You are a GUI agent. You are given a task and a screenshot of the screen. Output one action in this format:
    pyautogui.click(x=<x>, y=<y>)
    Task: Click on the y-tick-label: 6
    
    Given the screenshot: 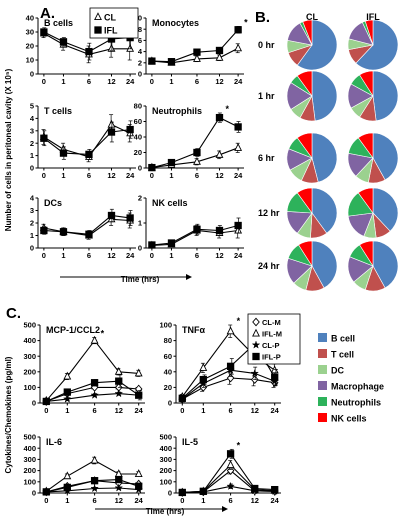 What is the action you would take?
    pyautogui.click(x=140, y=40)
    